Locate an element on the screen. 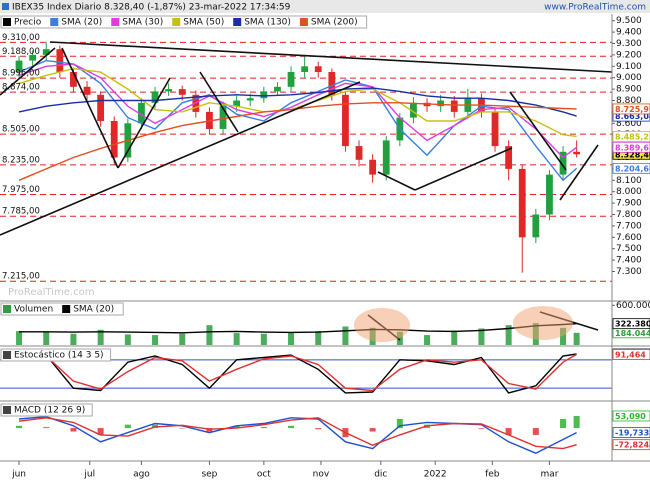 Image resolution: width=650 pixels, height=483 pixels. highlight is located at coordinates (382, 325).